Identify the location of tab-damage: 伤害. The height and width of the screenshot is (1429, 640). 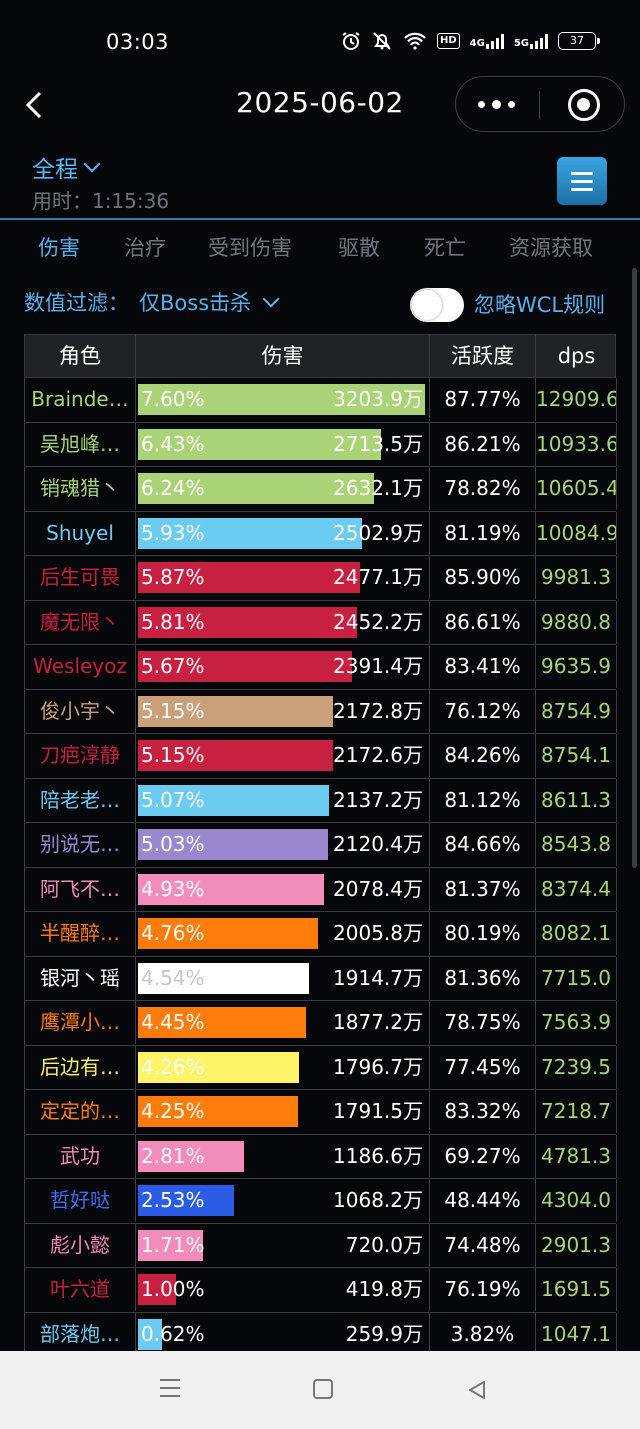
(59, 248).